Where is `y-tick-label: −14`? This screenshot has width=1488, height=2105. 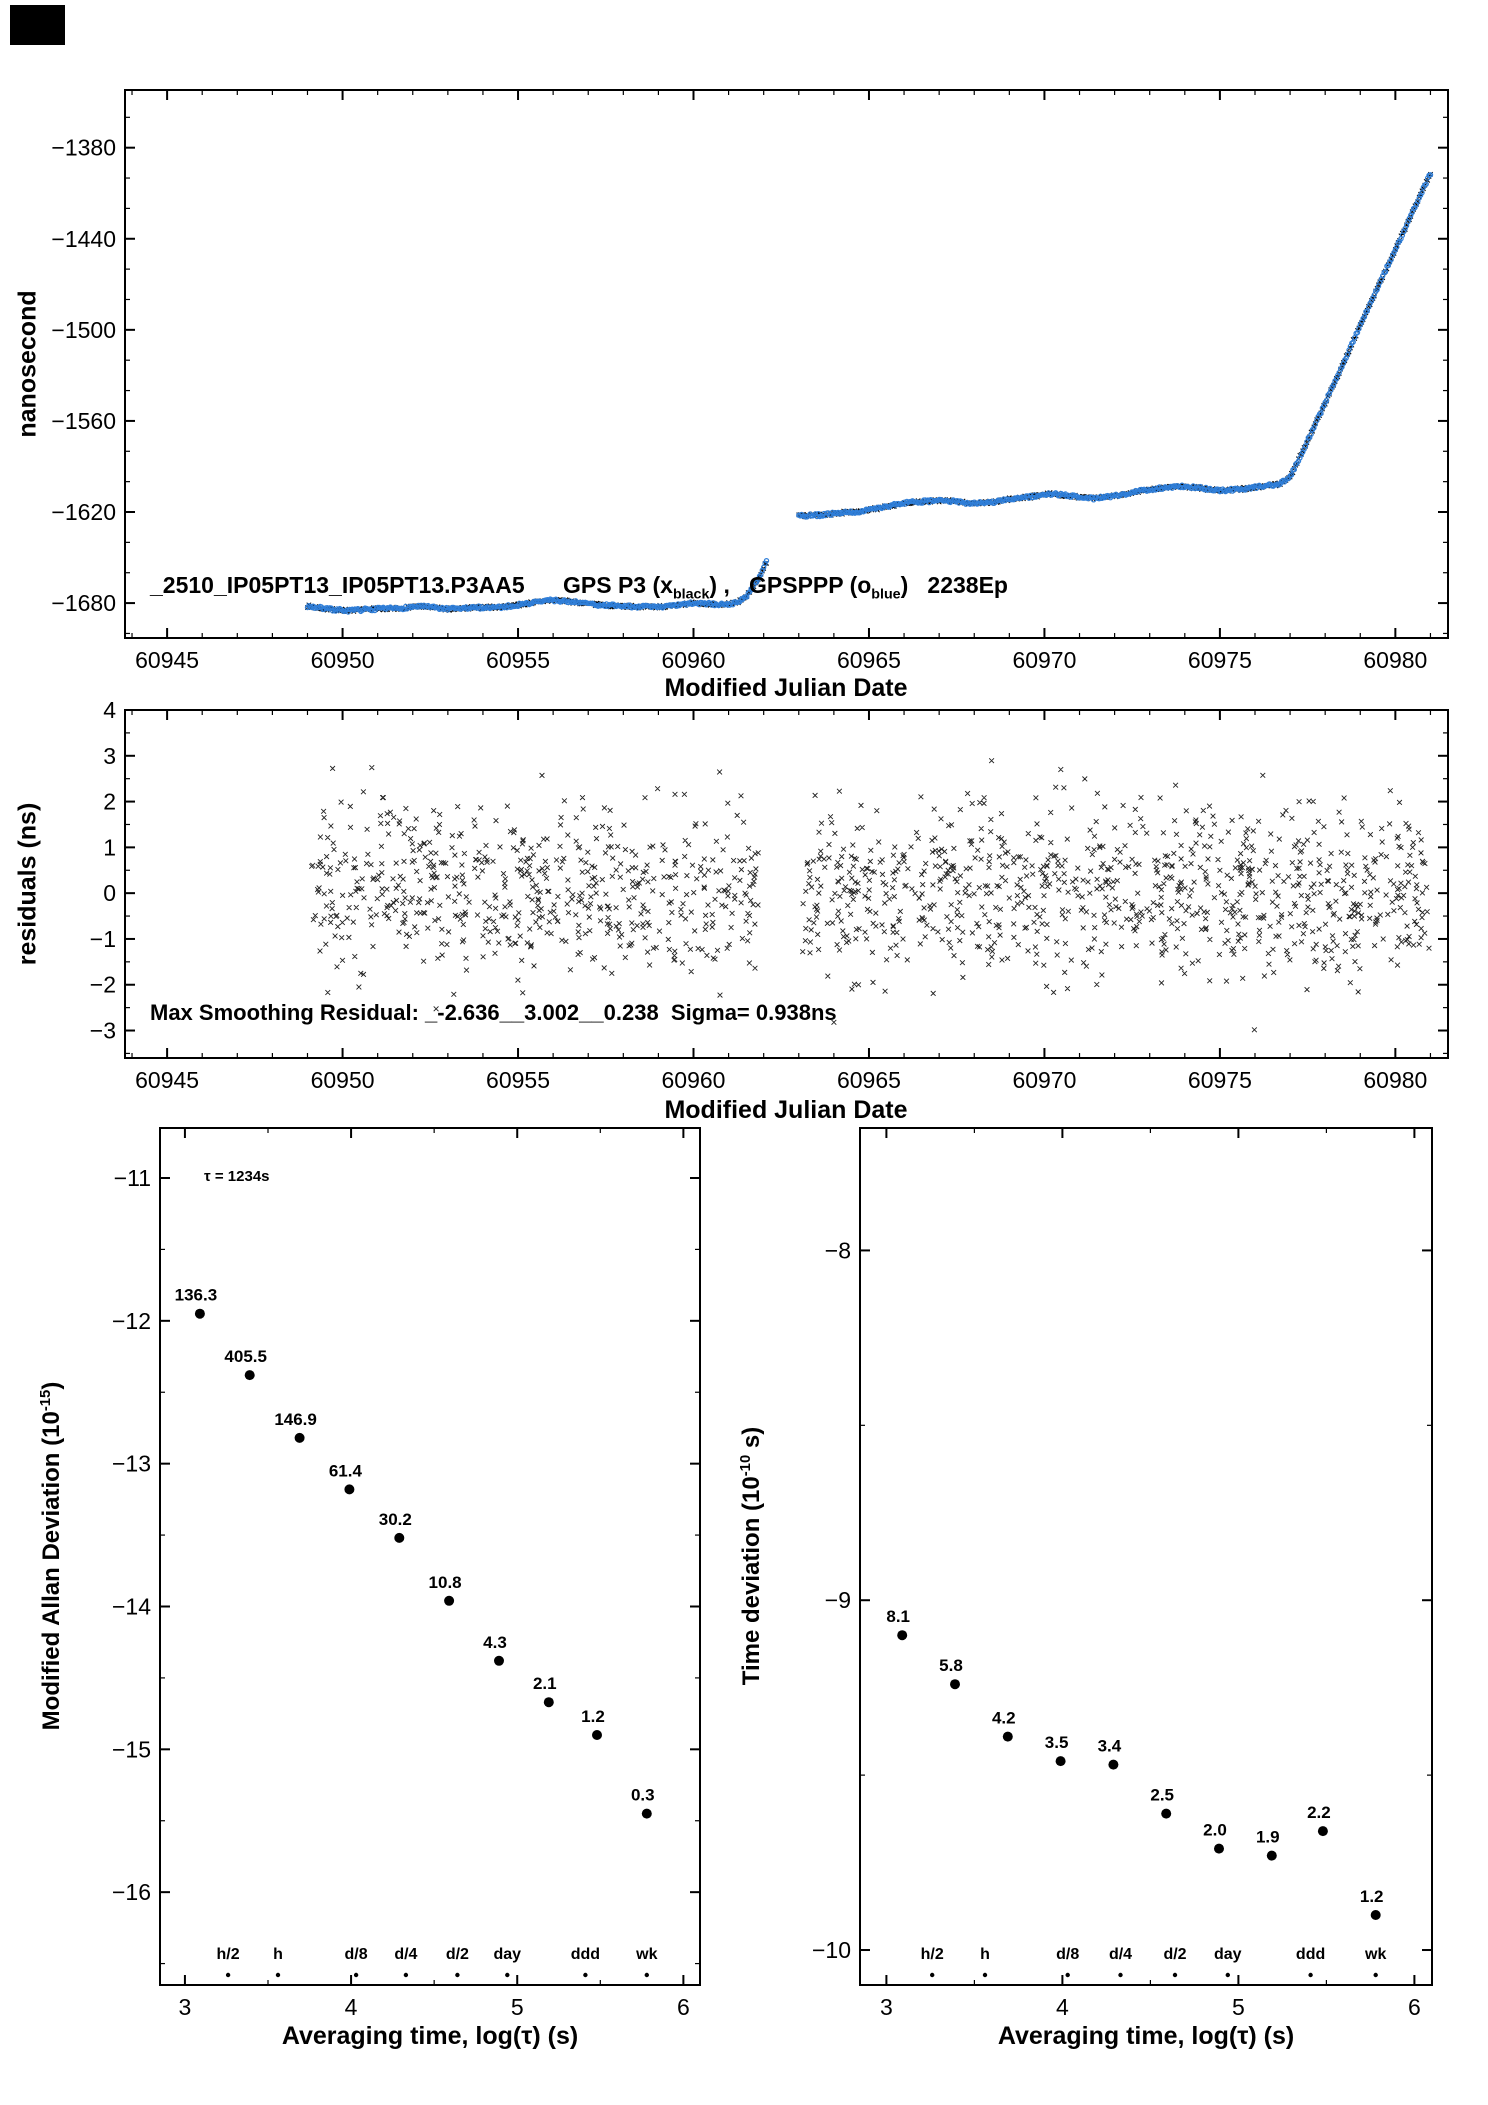
y-tick-label: −14 is located at coordinates (131, 1606).